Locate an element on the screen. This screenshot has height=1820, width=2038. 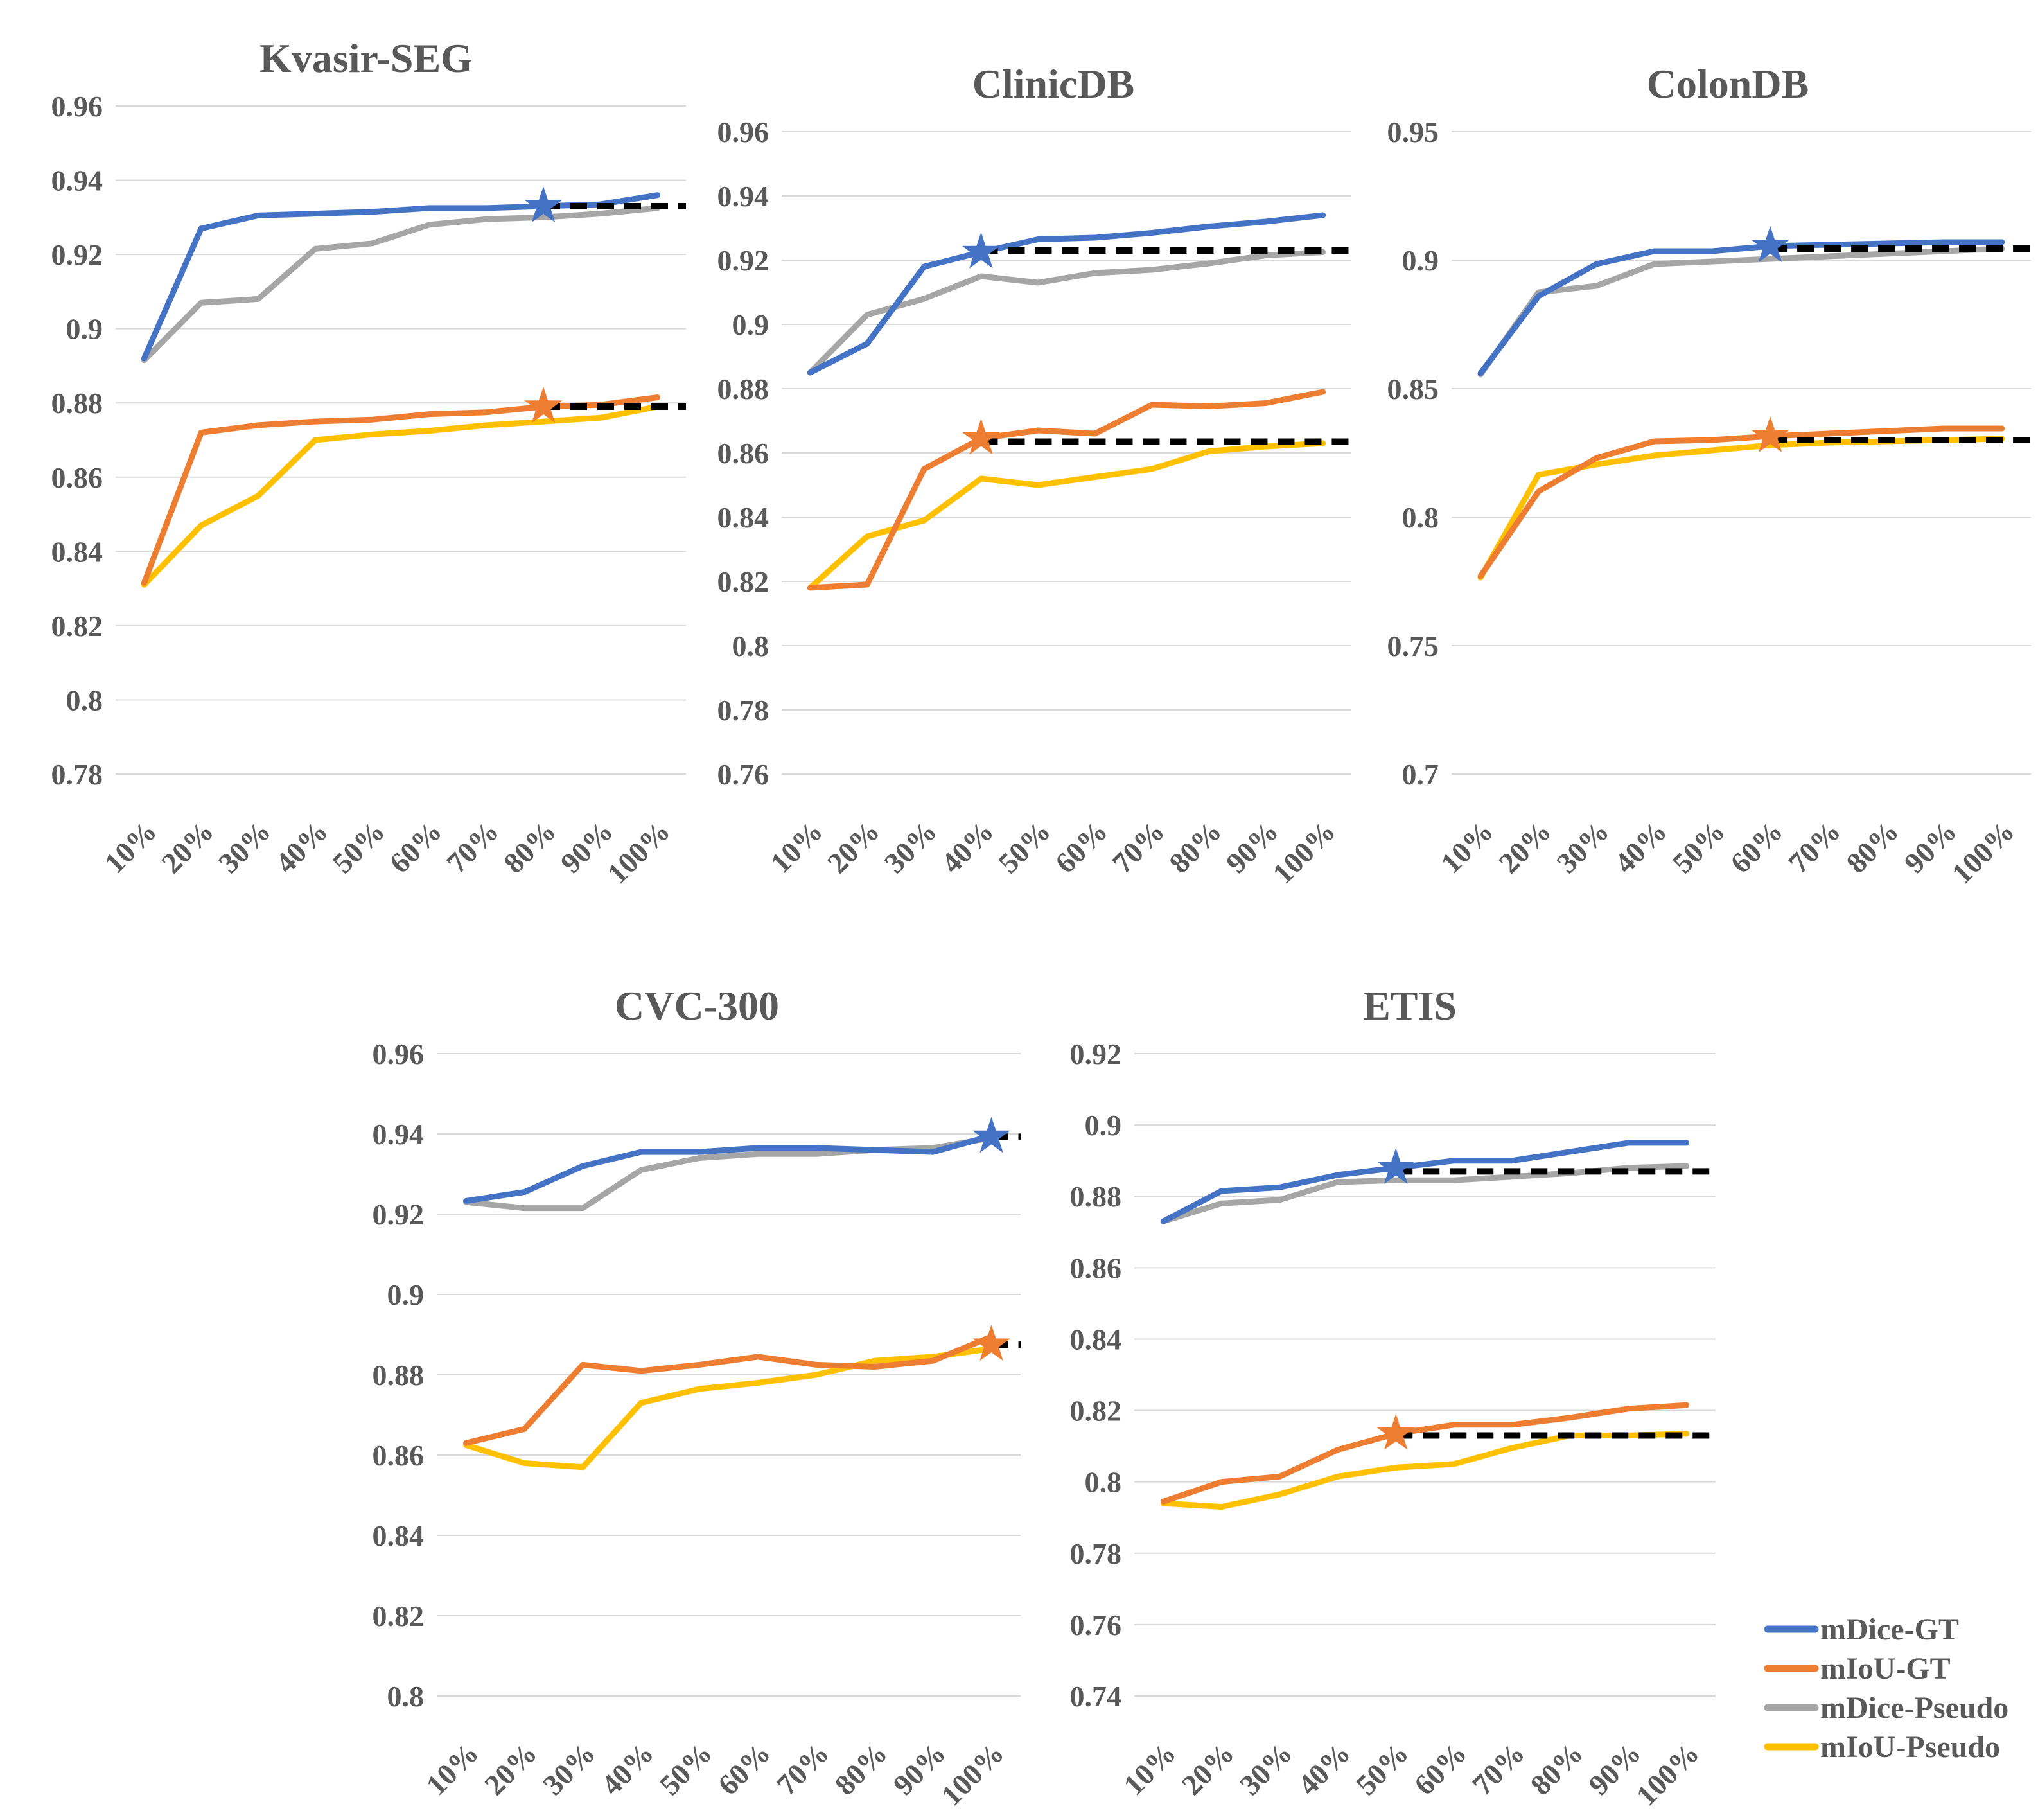
chart-title: ETIS is located at coordinates (1410, 1006).